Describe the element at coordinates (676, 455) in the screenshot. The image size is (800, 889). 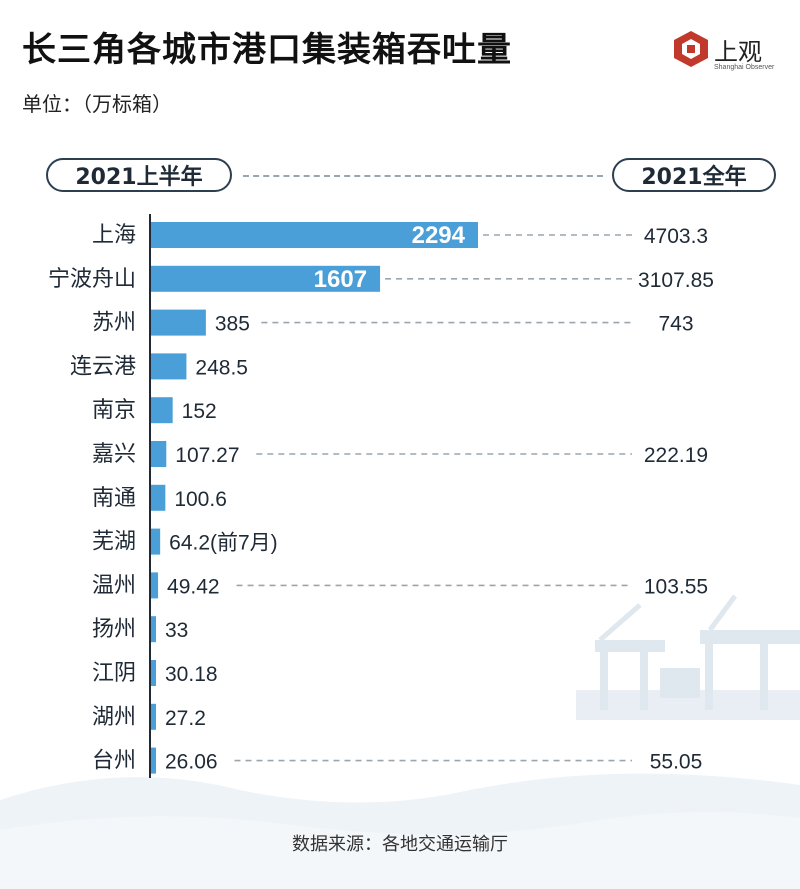
I see `value-label-full-year: 222.19` at that location.